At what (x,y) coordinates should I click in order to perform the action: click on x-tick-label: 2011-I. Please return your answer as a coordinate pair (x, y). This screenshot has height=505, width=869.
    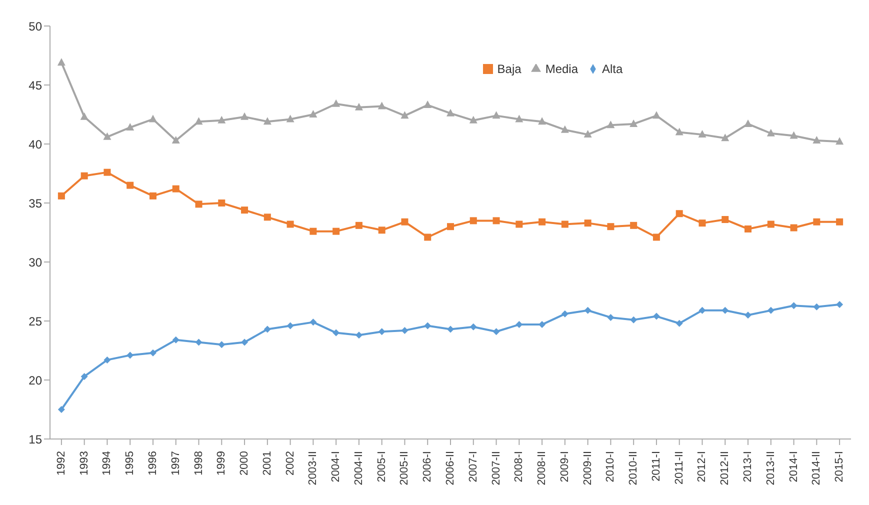
    Looking at the image, I should click on (656, 466).